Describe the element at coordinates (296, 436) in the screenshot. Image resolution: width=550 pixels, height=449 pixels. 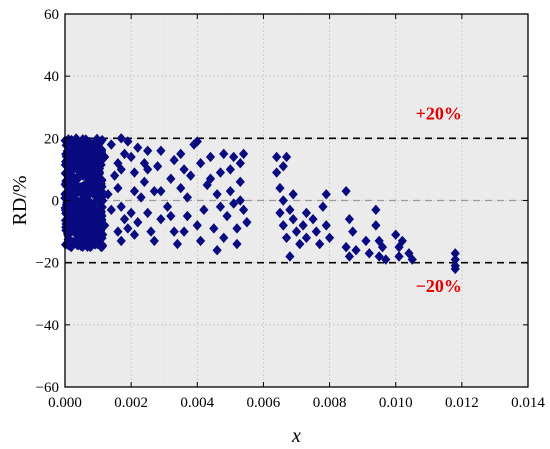
I see `x-axis-title: x` at that location.